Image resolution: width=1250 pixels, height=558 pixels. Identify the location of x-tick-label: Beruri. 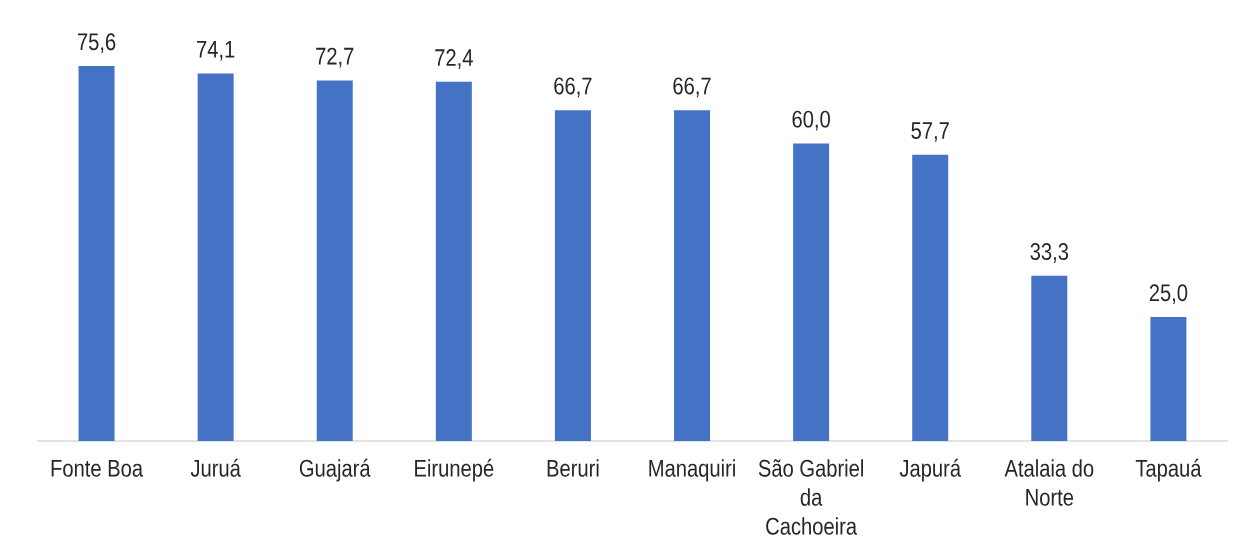
(573, 468).